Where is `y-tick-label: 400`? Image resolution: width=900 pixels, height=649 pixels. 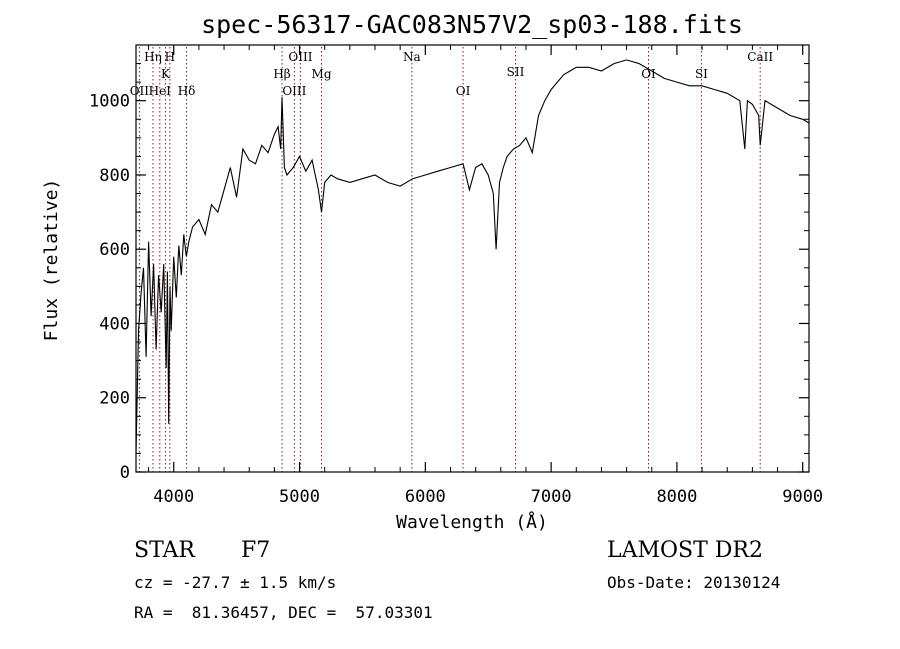 y-tick-label: 400 is located at coordinates (114, 324).